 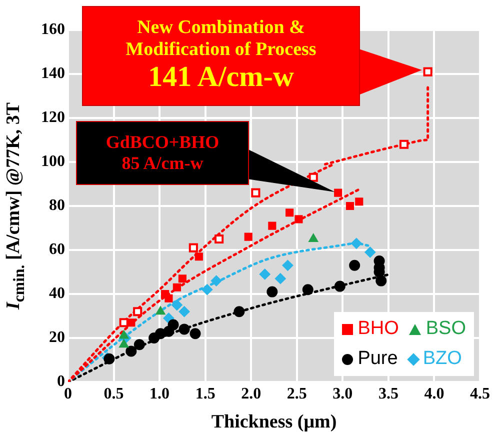 What do you see at coordinates (388, 394) in the screenshot?
I see `x-tick-label: 3.5` at bounding box center [388, 394].